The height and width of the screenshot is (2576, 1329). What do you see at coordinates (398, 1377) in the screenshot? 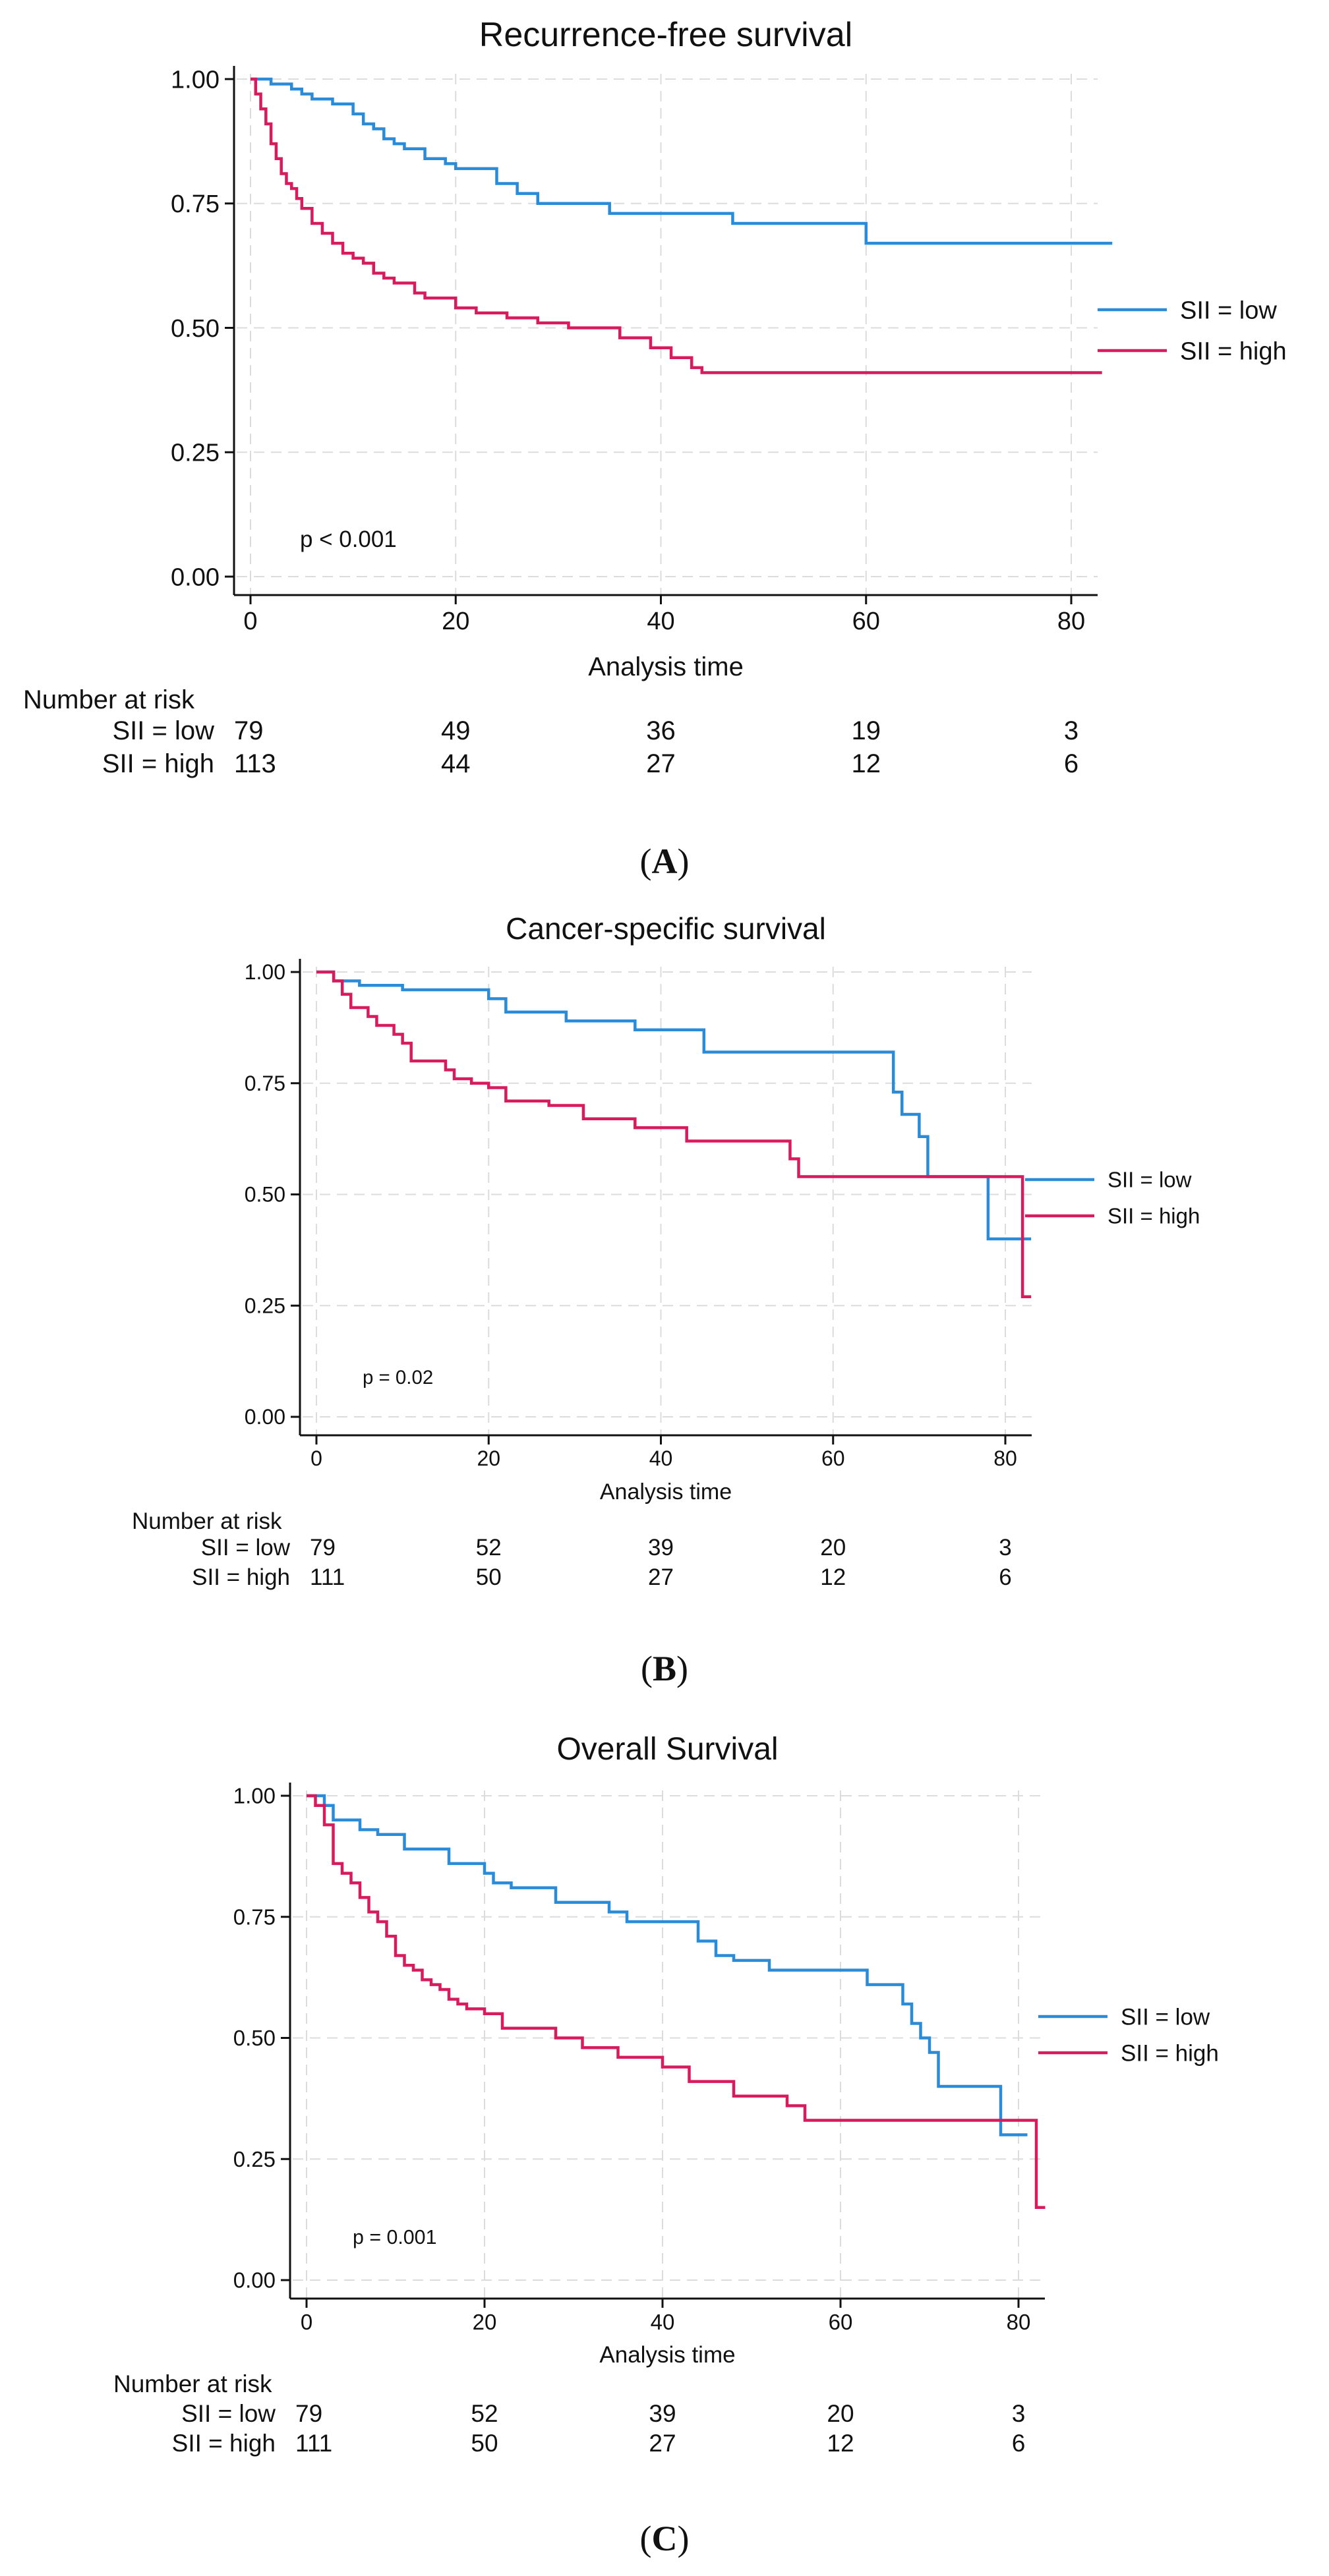
I see `p-value-annotation: p = 0.02` at bounding box center [398, 1377].